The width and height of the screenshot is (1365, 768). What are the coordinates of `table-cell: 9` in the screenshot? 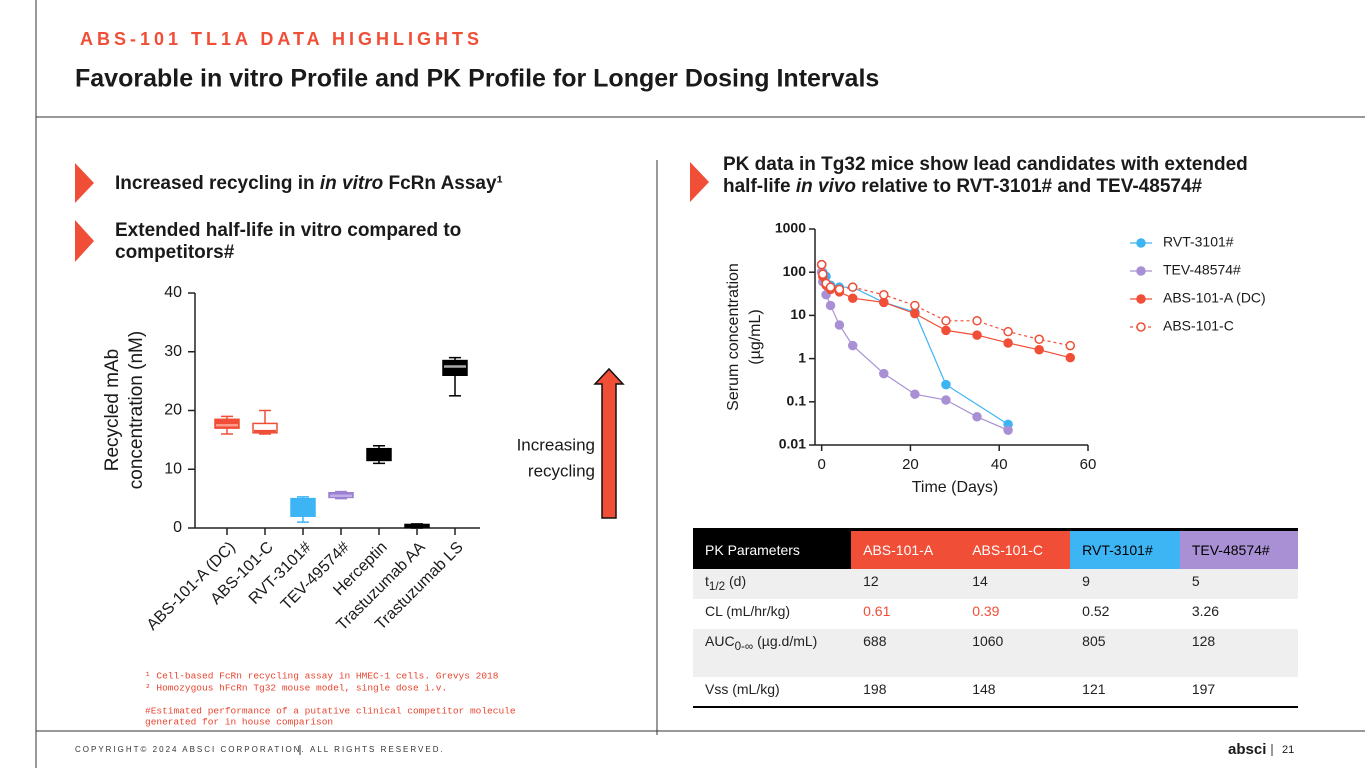 It's located at (1125, 584).